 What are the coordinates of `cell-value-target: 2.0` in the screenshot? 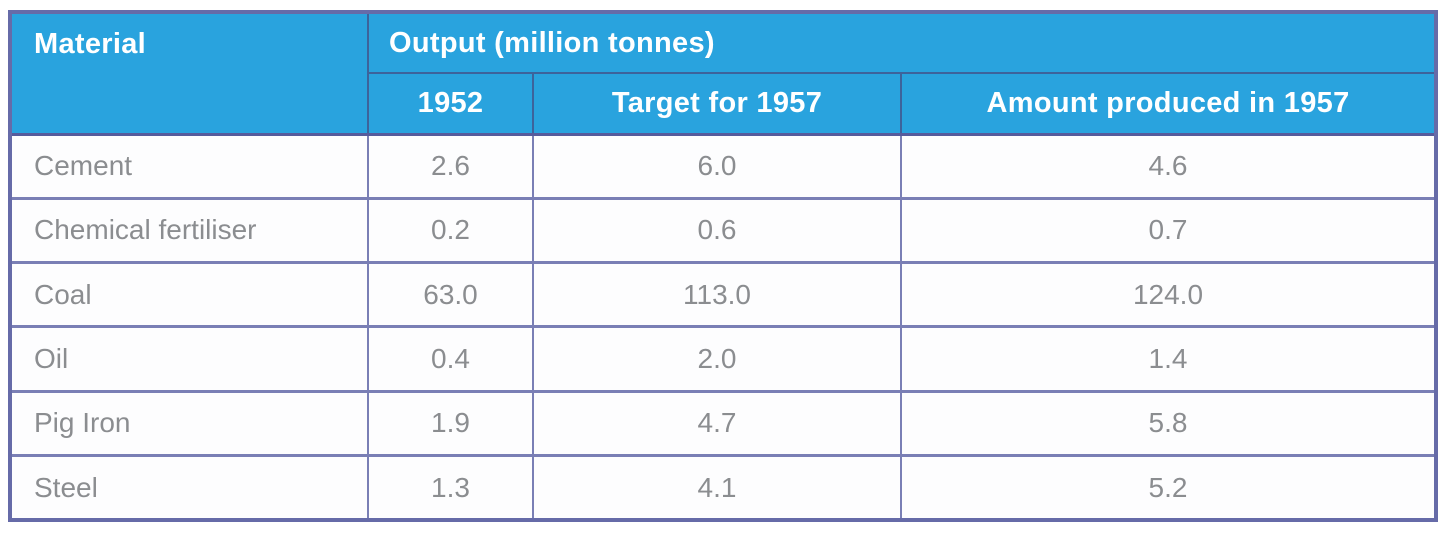 It's located at (717, 359).